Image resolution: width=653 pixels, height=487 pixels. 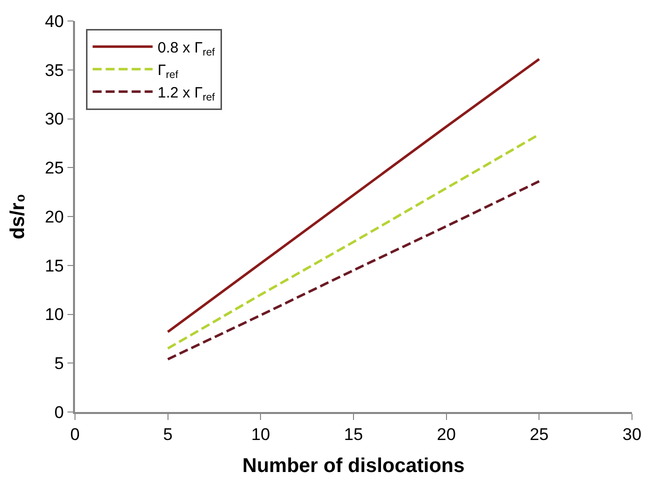 I want to click on x-tick-label: 25, so click(x=539, y=434).